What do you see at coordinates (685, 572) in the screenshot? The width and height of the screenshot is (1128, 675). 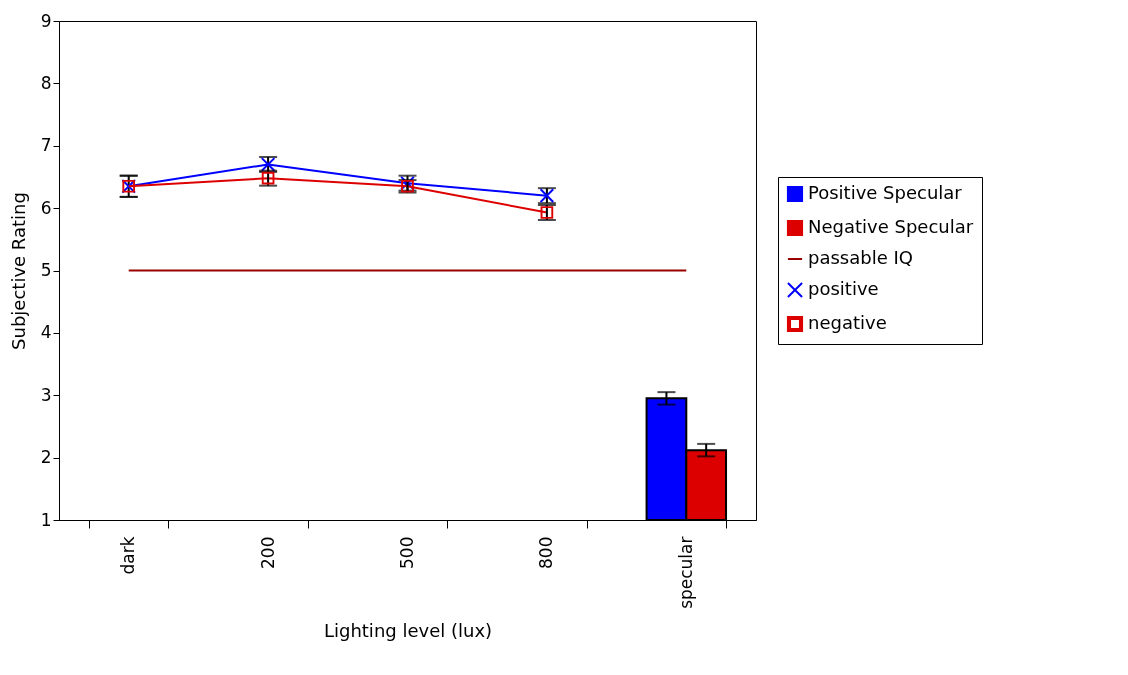 I see `x-tick-label: specular` at bounding box center [685, 572].